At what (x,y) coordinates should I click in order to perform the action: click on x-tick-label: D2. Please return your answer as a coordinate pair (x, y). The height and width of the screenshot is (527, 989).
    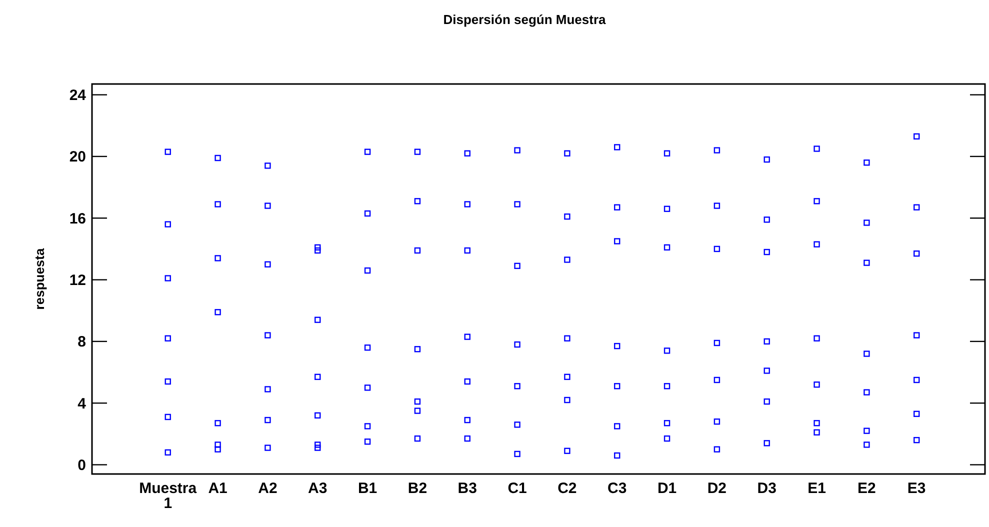
    Looking at the image, I should click on (717, 488).